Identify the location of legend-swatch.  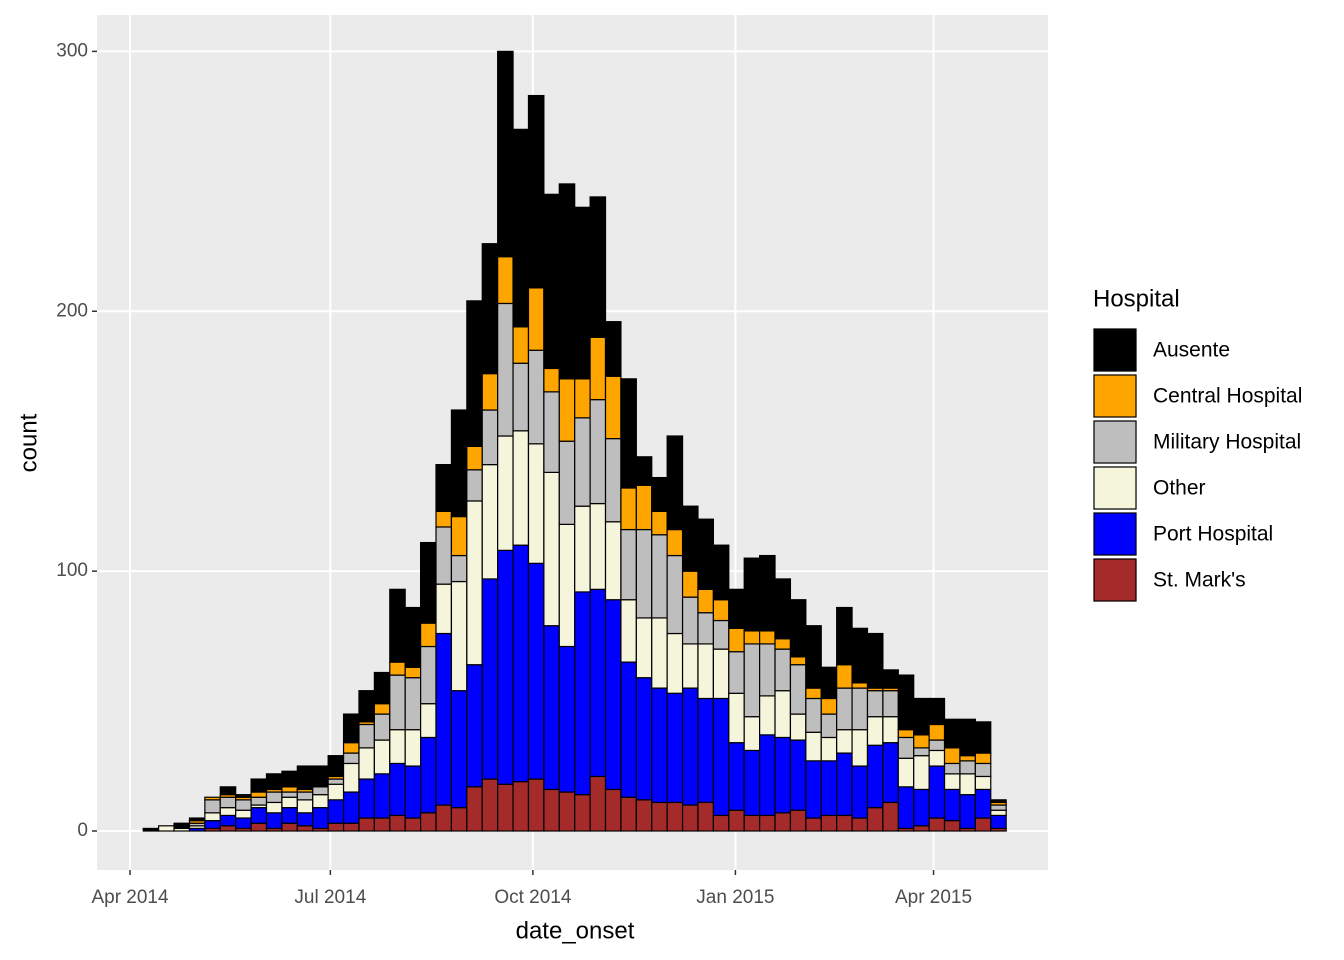
(1115, 350).